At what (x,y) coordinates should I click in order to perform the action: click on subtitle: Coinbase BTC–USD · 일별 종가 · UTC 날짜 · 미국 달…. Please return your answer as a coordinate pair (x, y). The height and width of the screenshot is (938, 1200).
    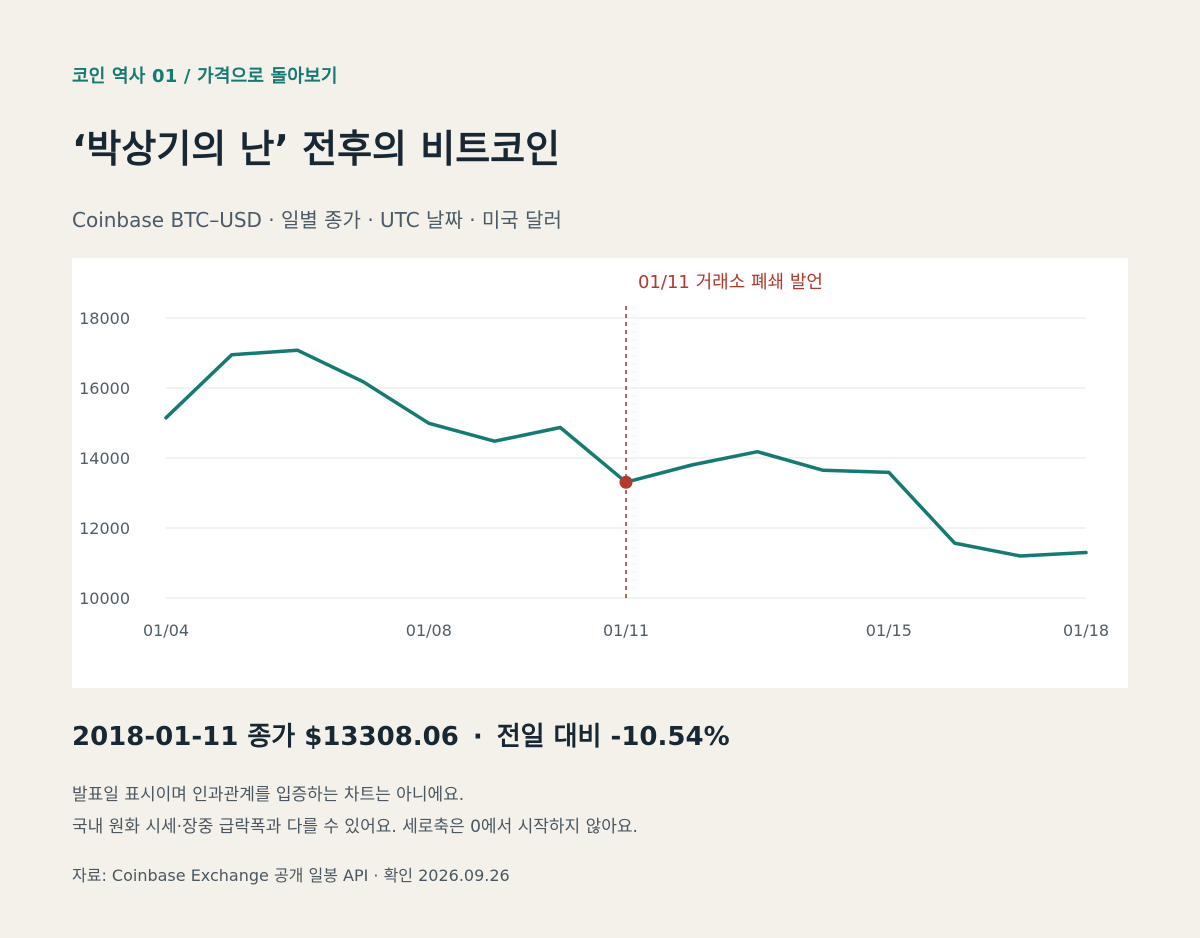
    Looking at the image, I should click on (317, 220).